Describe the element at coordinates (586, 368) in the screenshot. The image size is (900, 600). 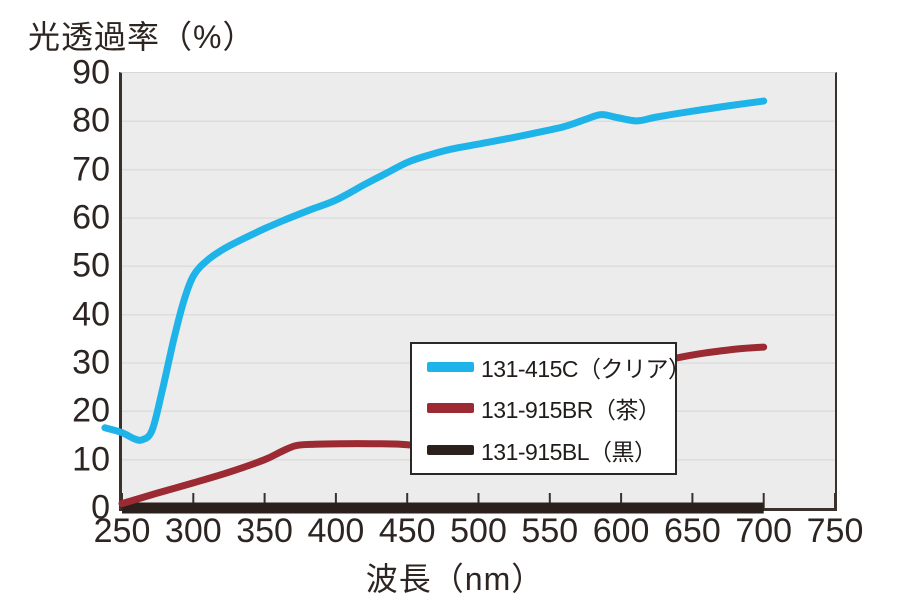
I see `legend-label-clear: 131-415C（クリア）` at that location.